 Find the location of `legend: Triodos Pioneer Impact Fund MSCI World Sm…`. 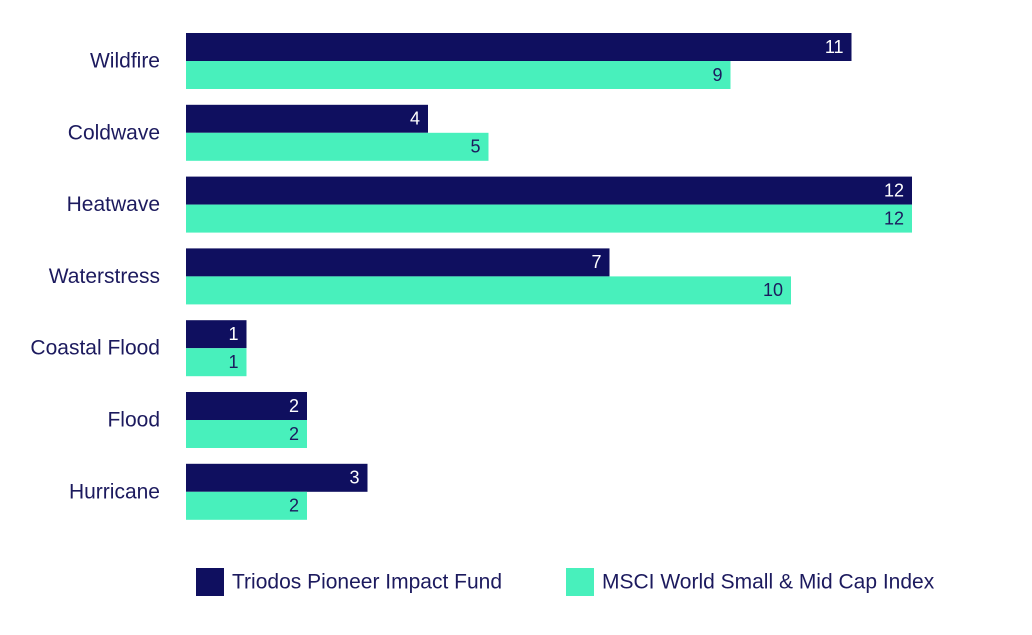

legend: Triodos Pioneer Impact Fund MSCI World Sm… is located at coordinates (565, 582).